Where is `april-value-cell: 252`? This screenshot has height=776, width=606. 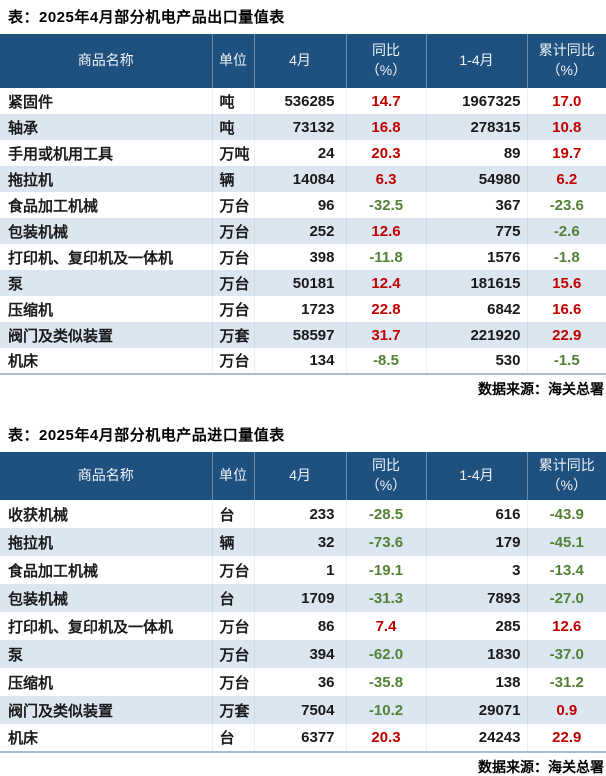 april-value-cell: 252 is located at coordinates (299, 231).